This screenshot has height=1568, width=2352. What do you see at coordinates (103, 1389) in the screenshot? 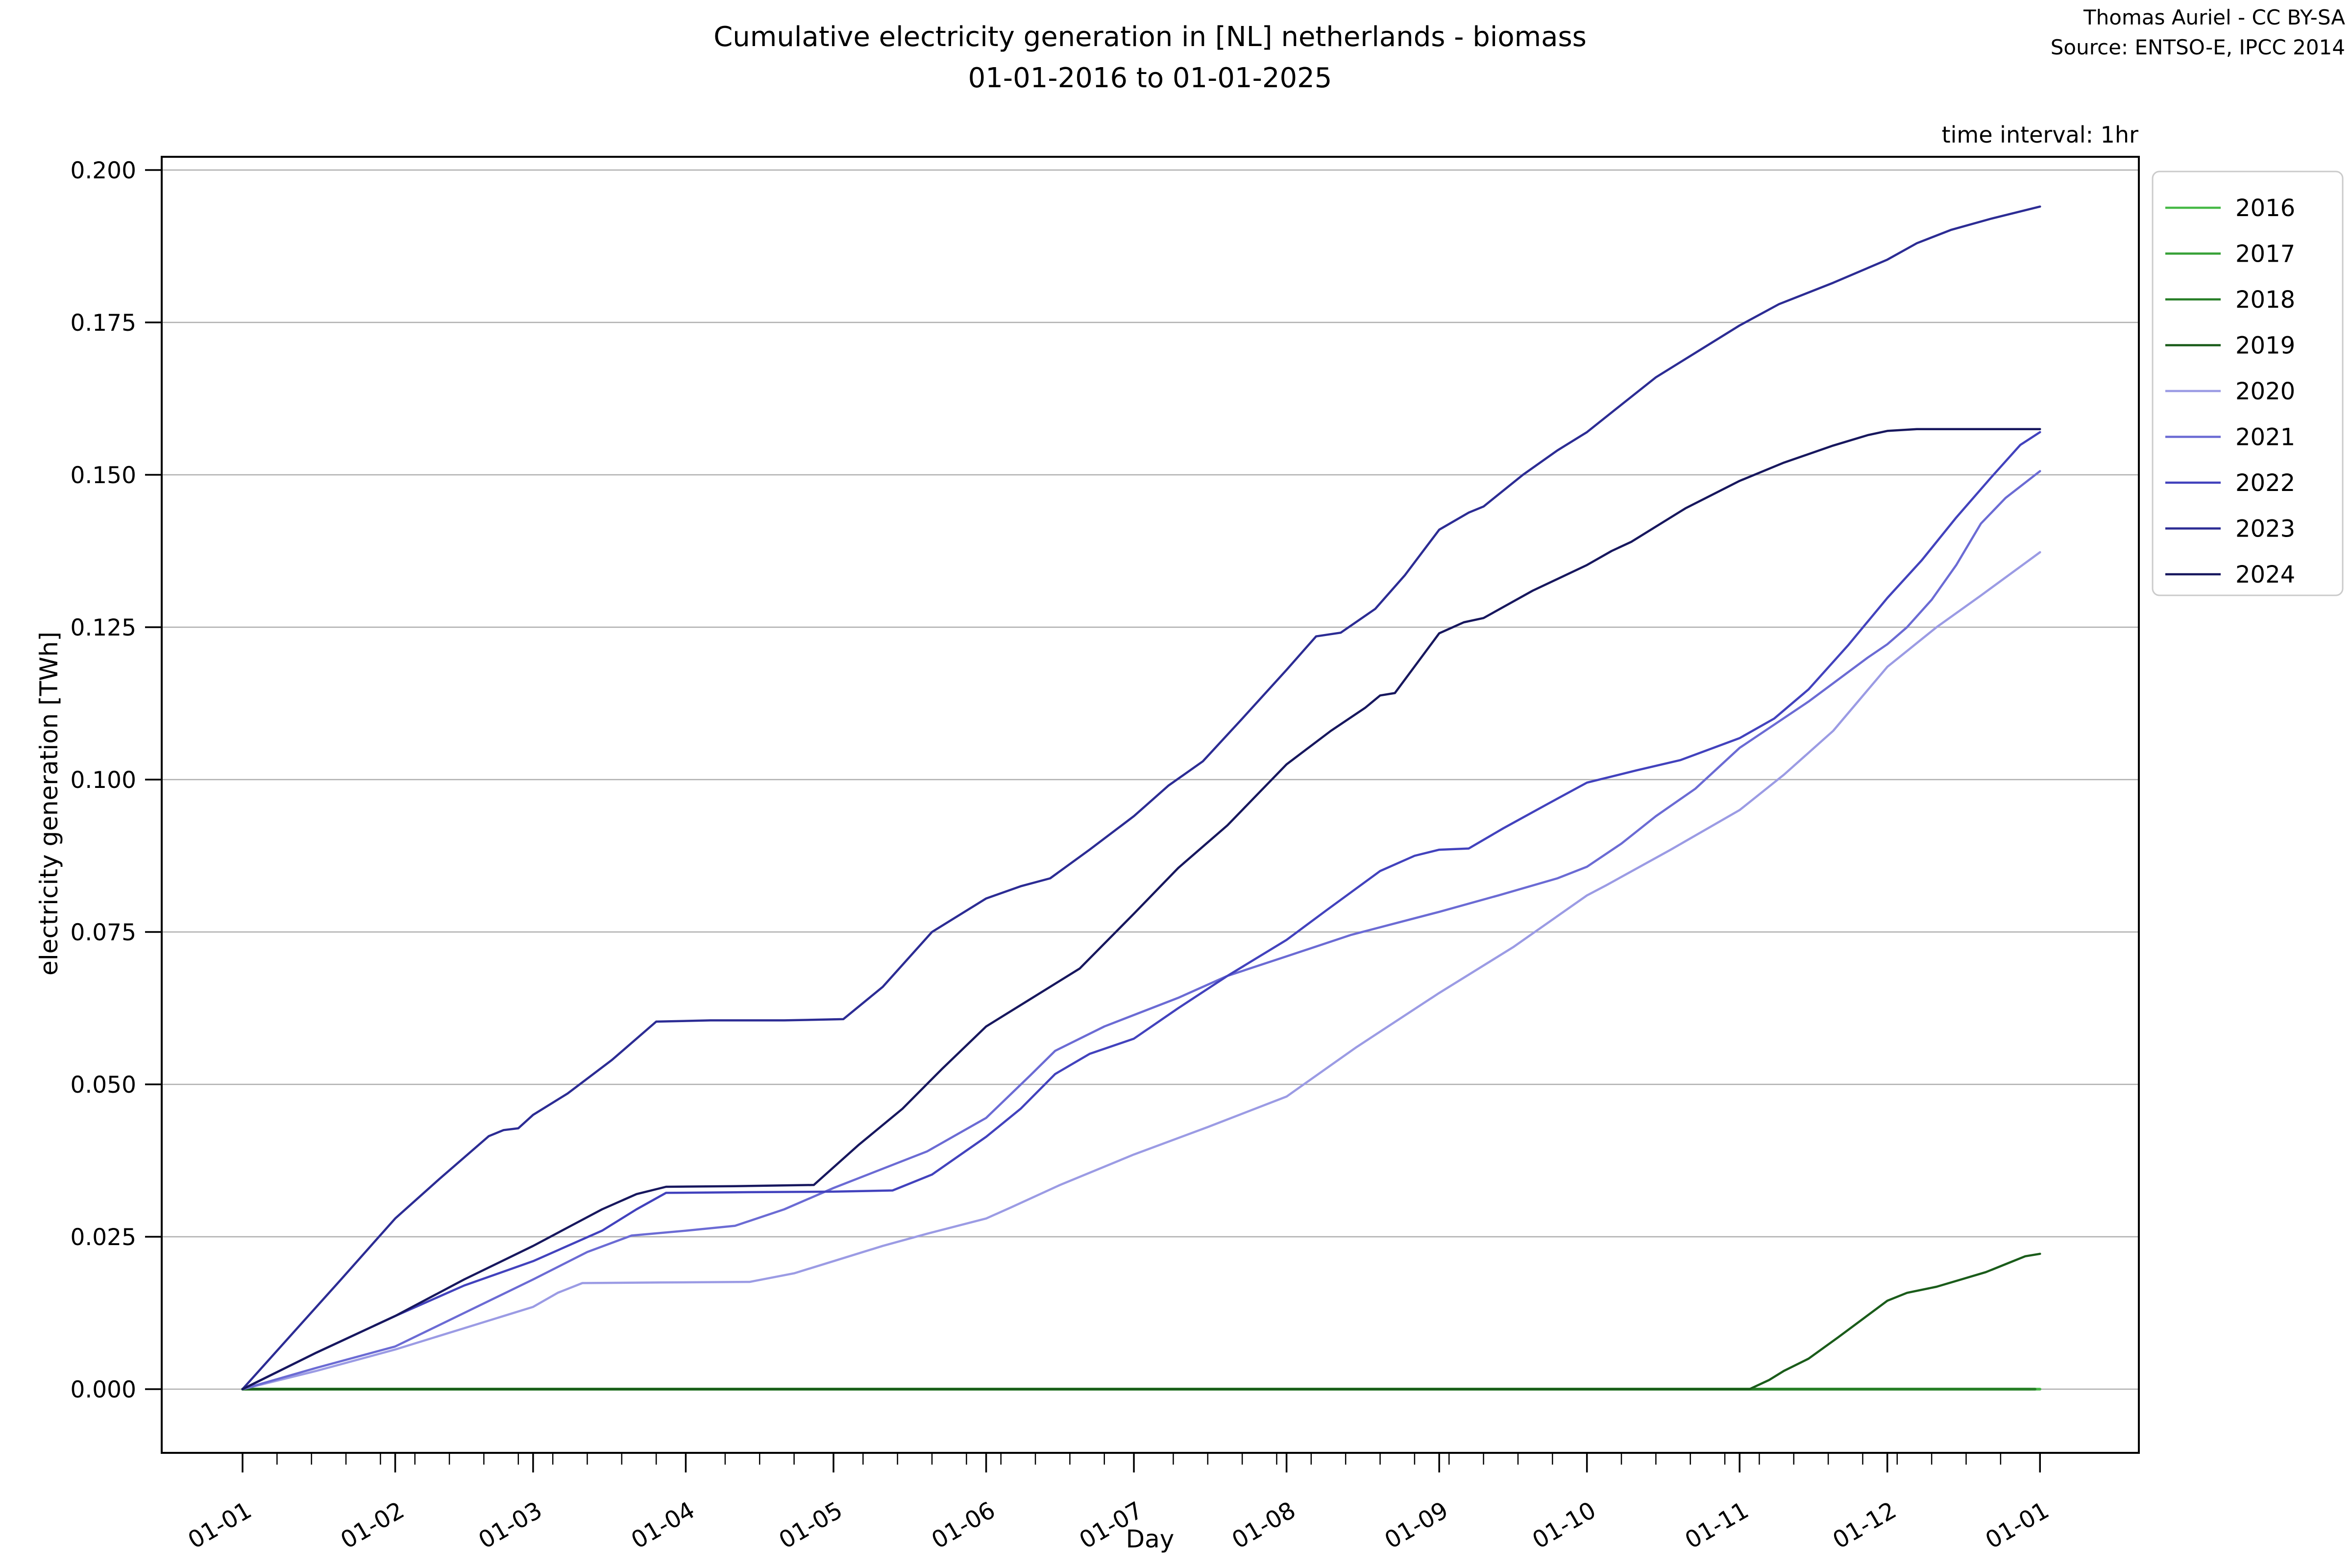
I see `y-tick-label-0.000: 0.000` at bounding box center [103, 1389].